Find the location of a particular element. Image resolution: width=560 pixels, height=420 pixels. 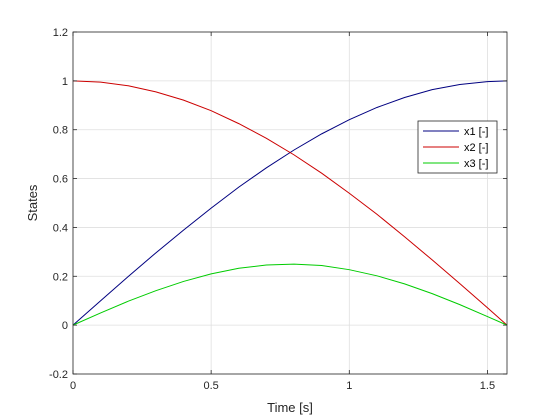

y-tick-label: 0.6 is located at coordinates (60, 180).